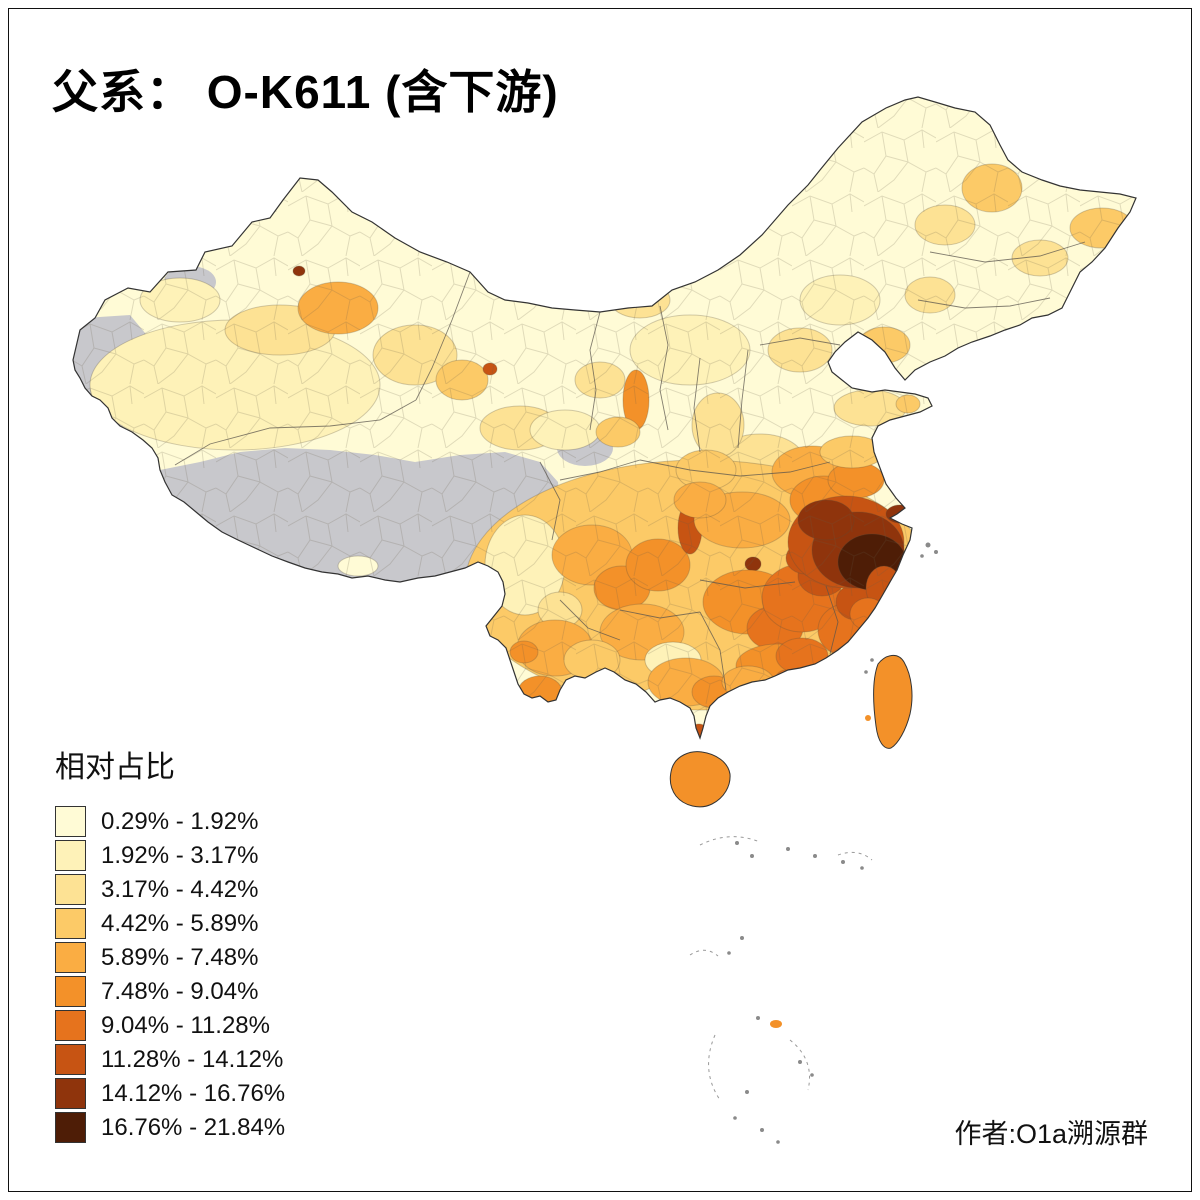 This screenshot has width=1200, height=1200. I want to click on legend-label: 0.29% - 1.92%, so click(180, 821).